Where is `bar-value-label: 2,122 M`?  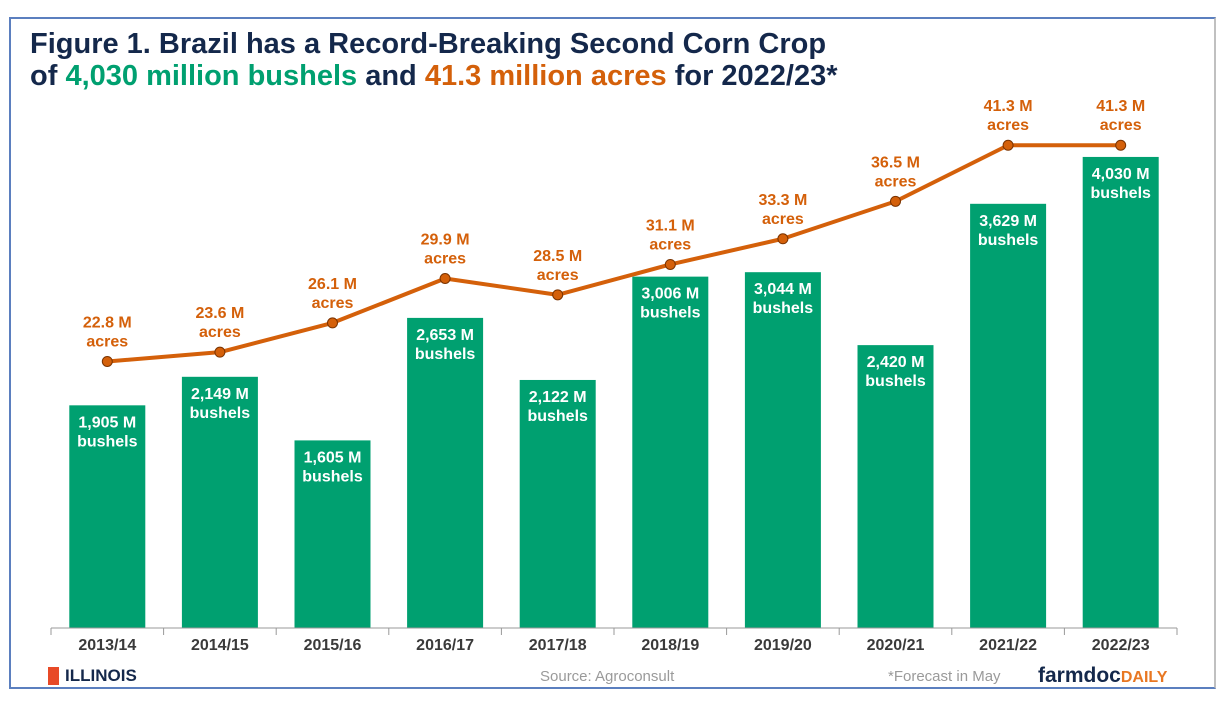
bar-value-label: 2,122 M is located at coordinates (558, 397).